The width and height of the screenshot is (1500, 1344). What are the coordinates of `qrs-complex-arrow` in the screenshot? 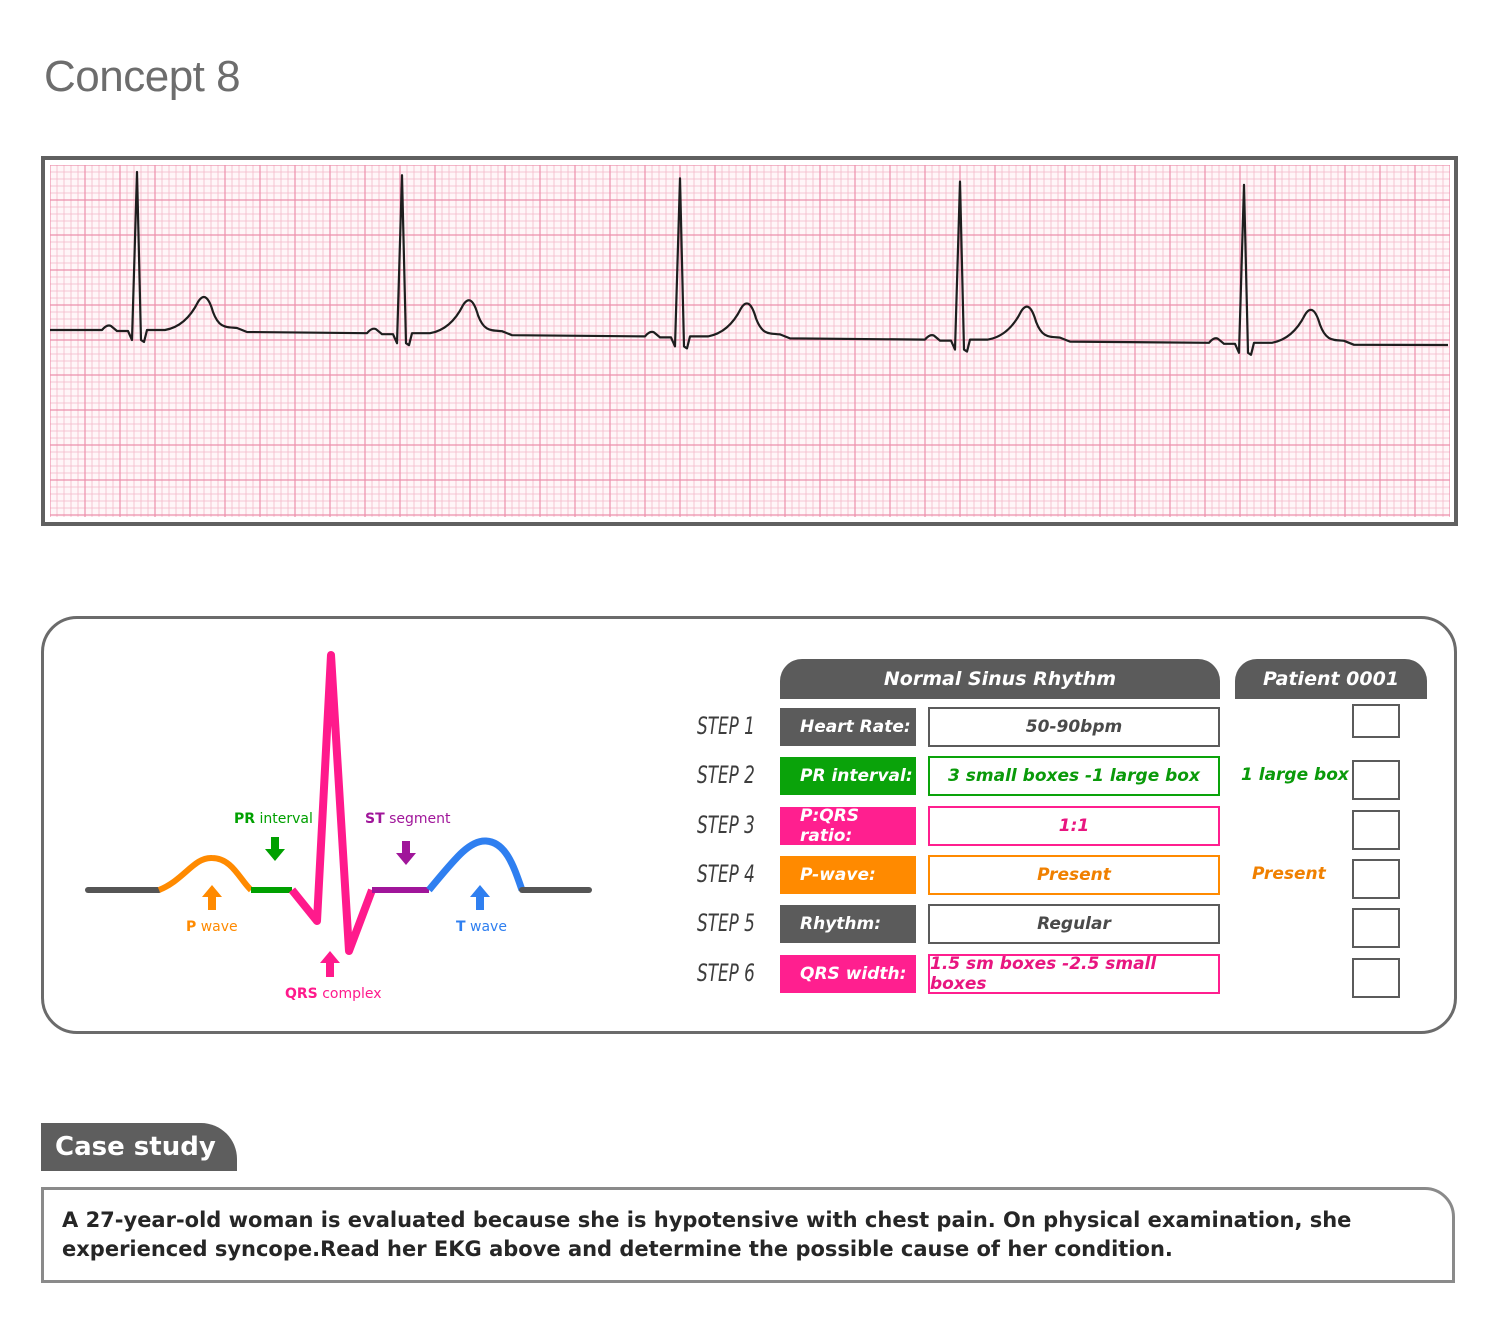 It's located at (330, 964).